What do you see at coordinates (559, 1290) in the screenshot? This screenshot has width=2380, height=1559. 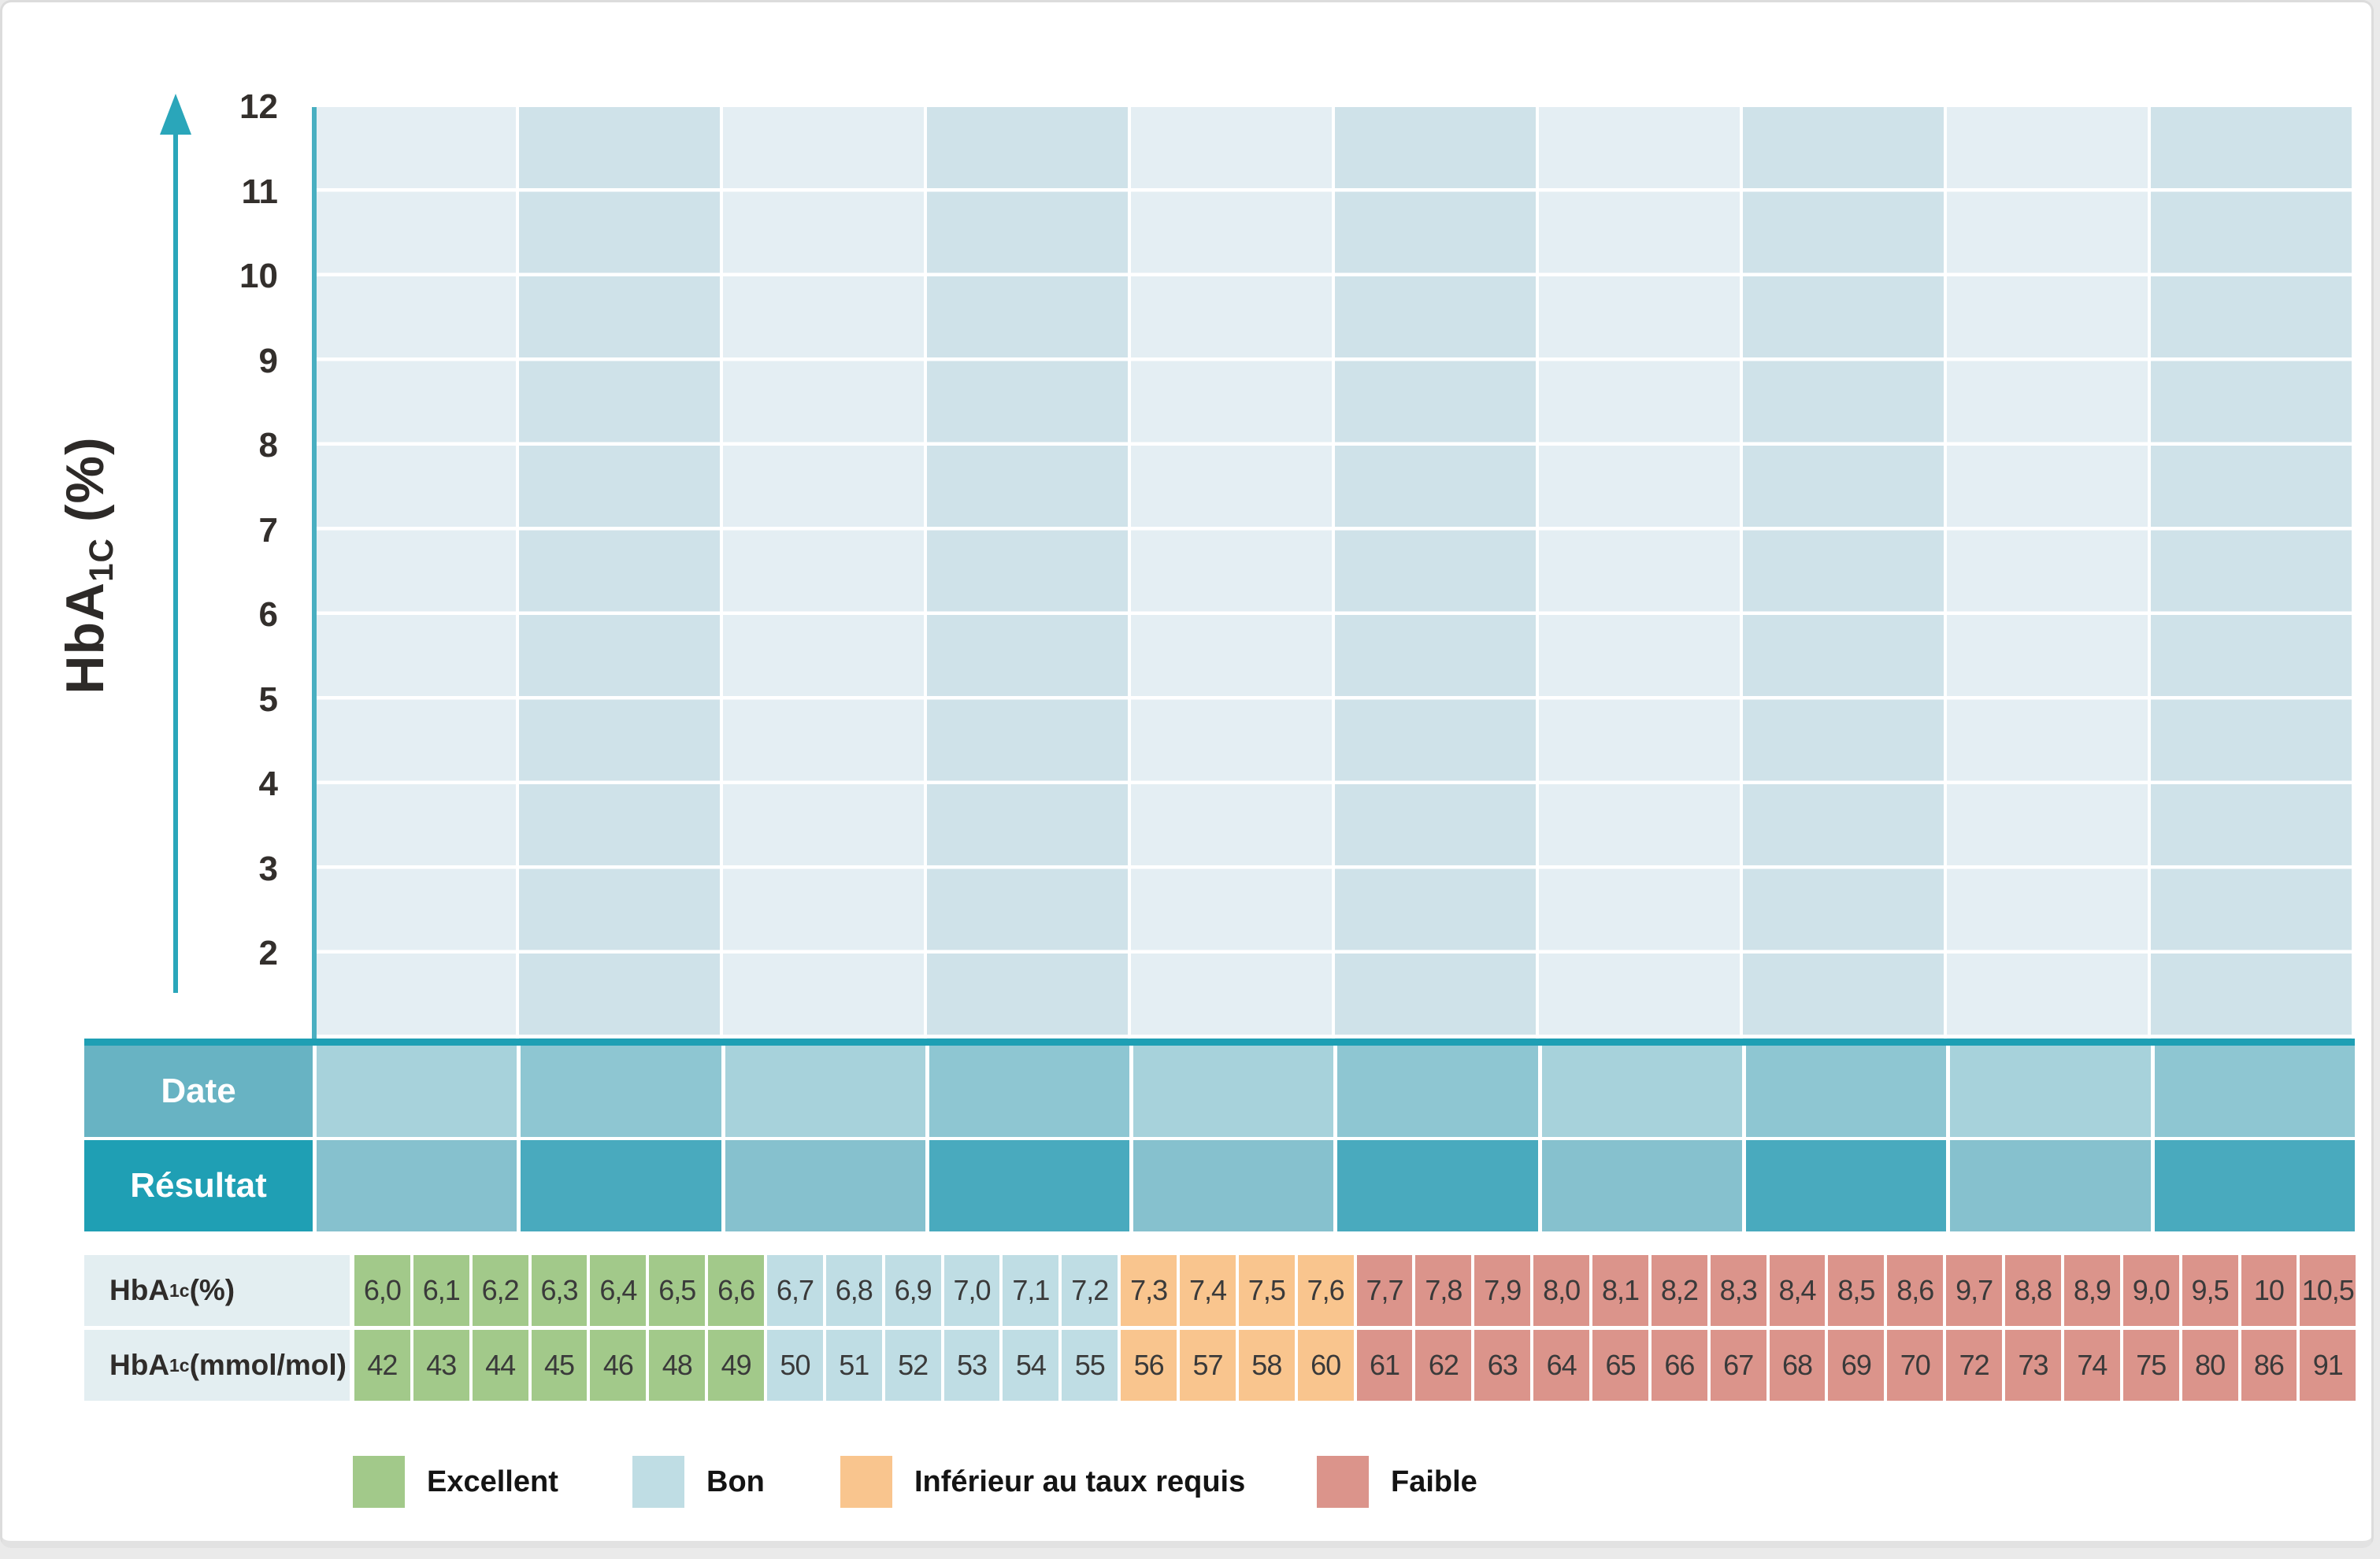 I see `hba1c-percent-value-cell: 6,3` at bounding box center [559, 1290].